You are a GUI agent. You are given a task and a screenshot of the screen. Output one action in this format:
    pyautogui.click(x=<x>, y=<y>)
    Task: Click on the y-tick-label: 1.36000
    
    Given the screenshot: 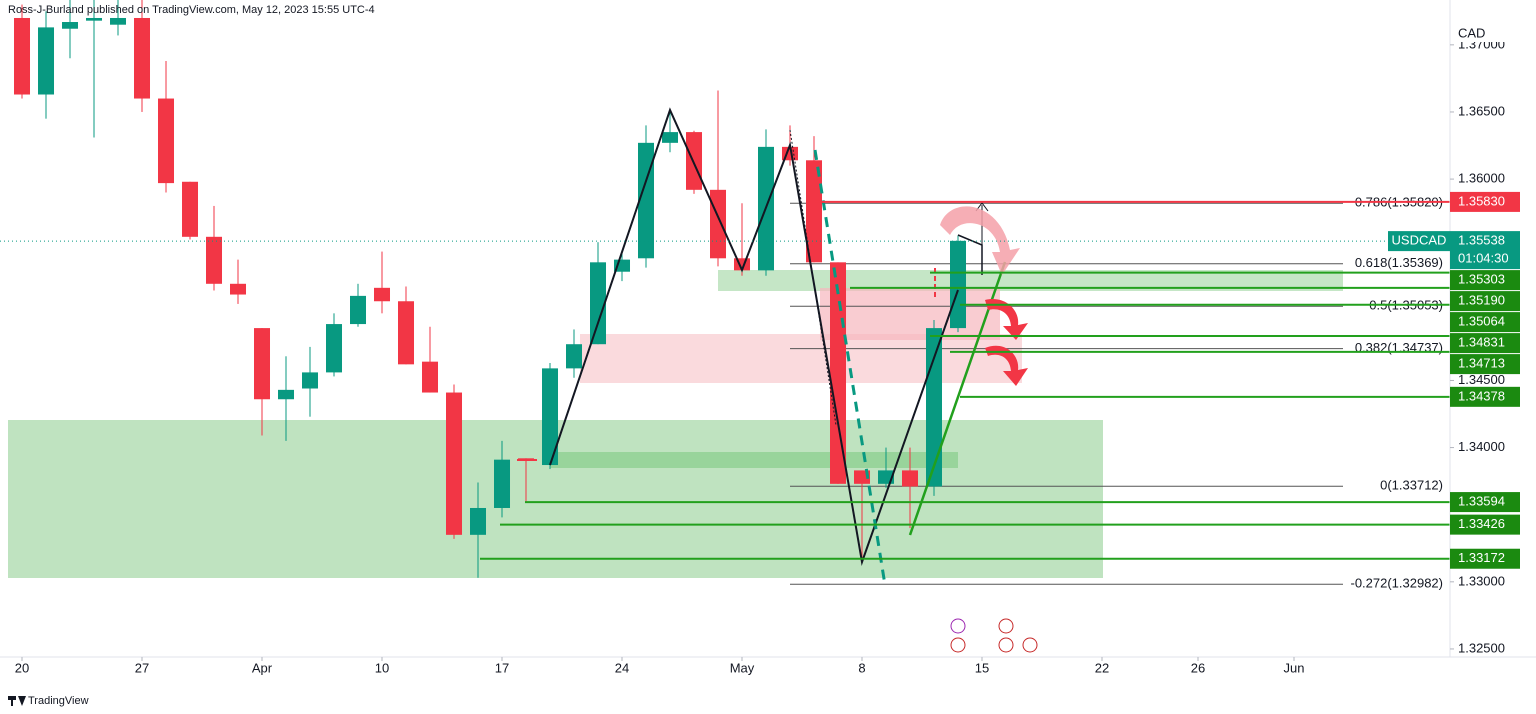 What is the action you would take?
    pyautogui.click(x=1481, y=178)
    